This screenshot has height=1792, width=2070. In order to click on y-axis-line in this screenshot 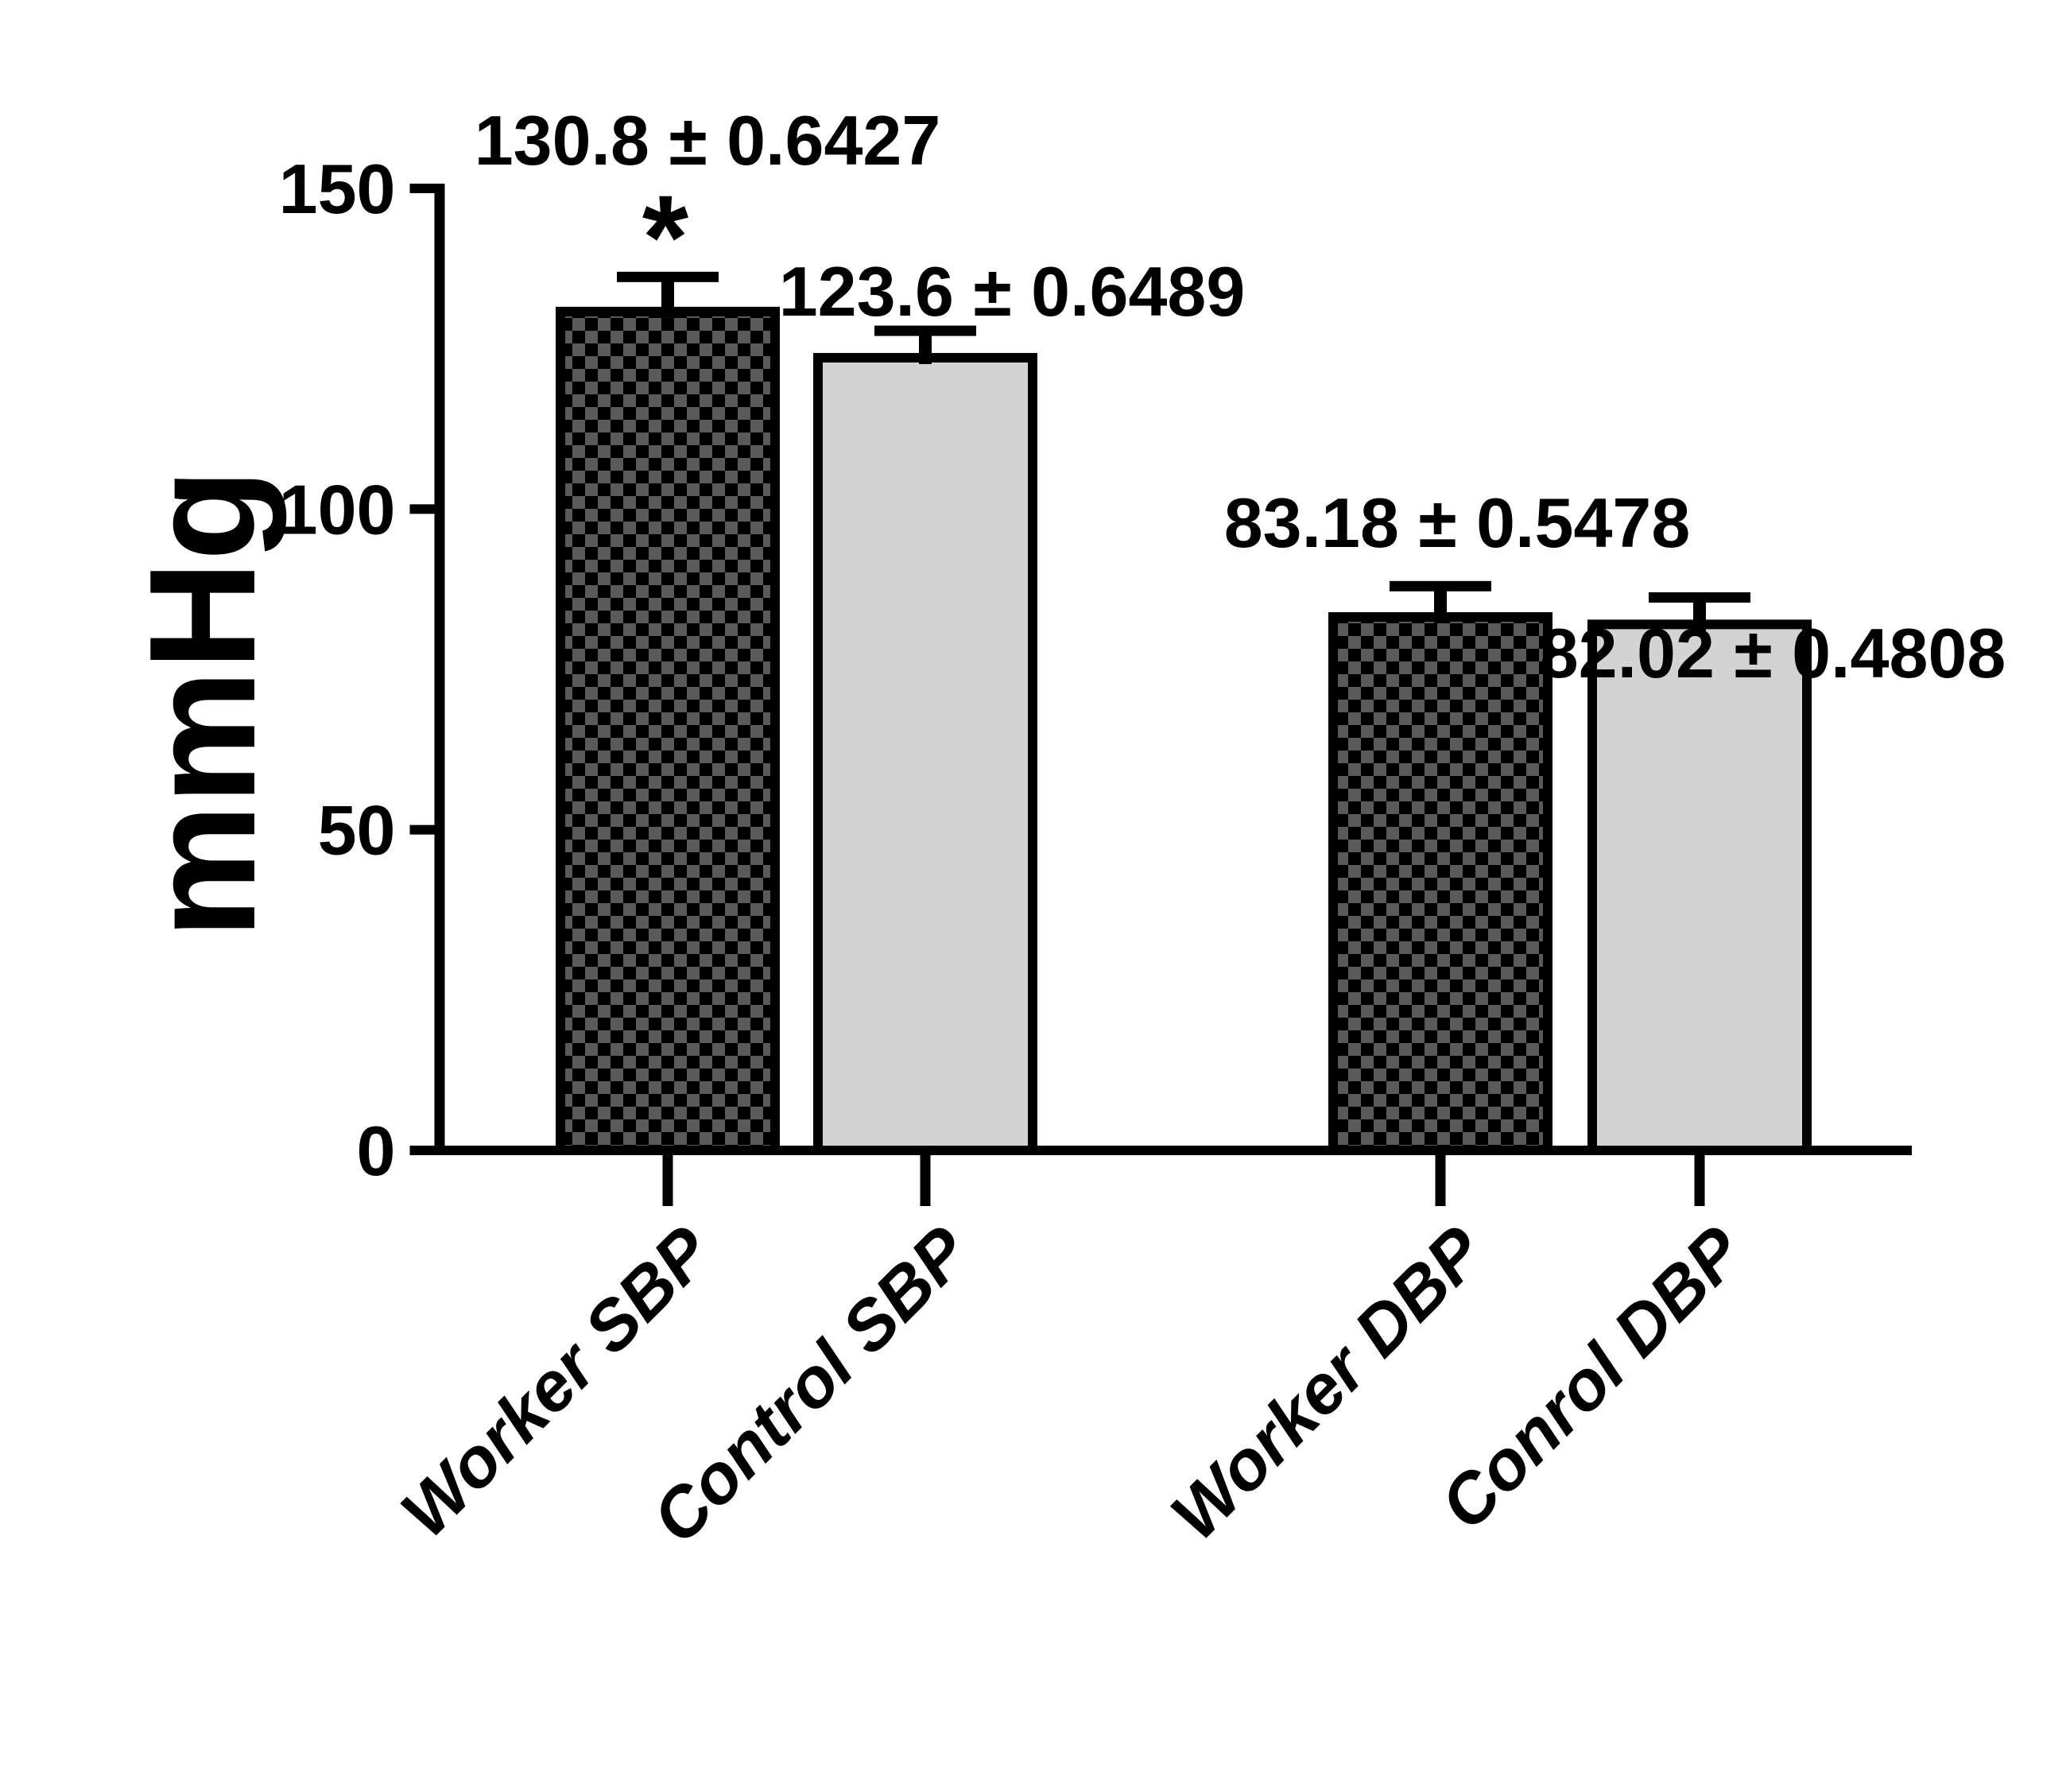, I will do `click(440, 669)`.